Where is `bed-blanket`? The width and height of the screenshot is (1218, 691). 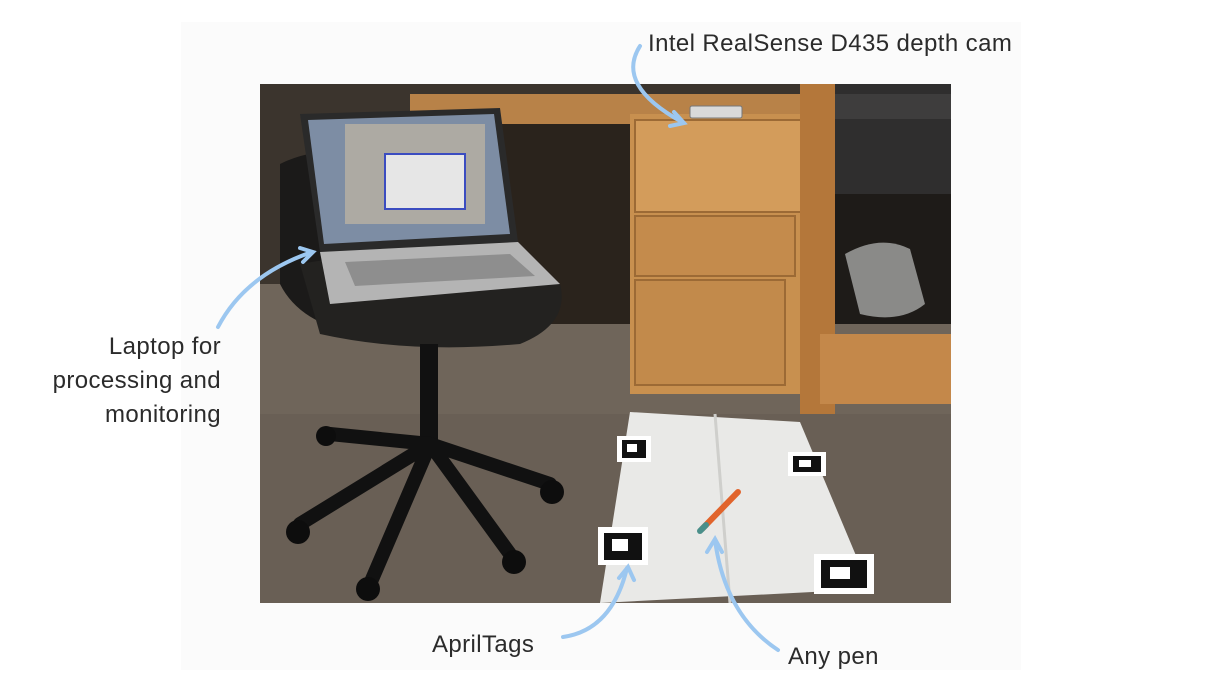 bed-blanket is located at coordinates (893, 106).